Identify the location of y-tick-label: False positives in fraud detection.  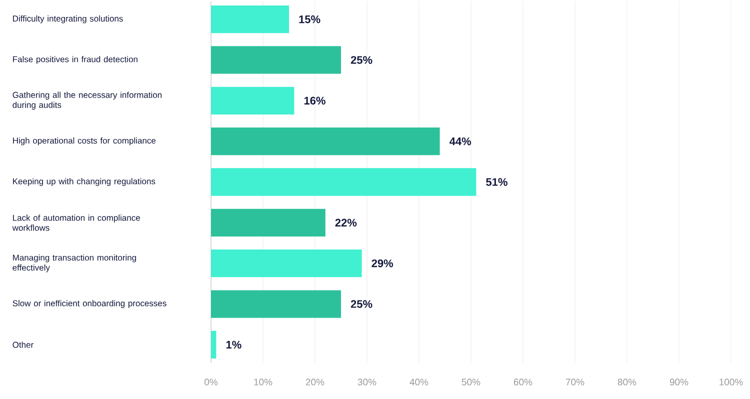
(75, 60).